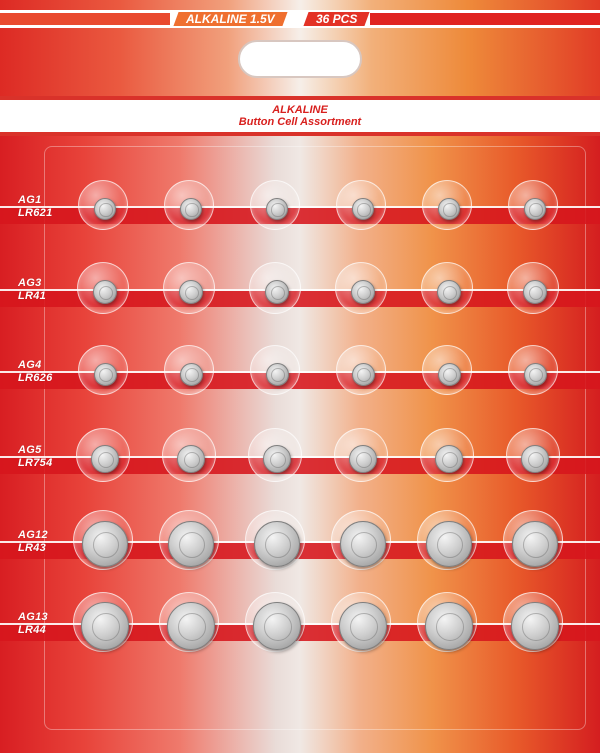 The image size is (600, 753). What do you see at coordinates (300, 122) in the screenshot?
I see `header-subtitle: Button Cell Assortment` at bounding box center [300, 122].